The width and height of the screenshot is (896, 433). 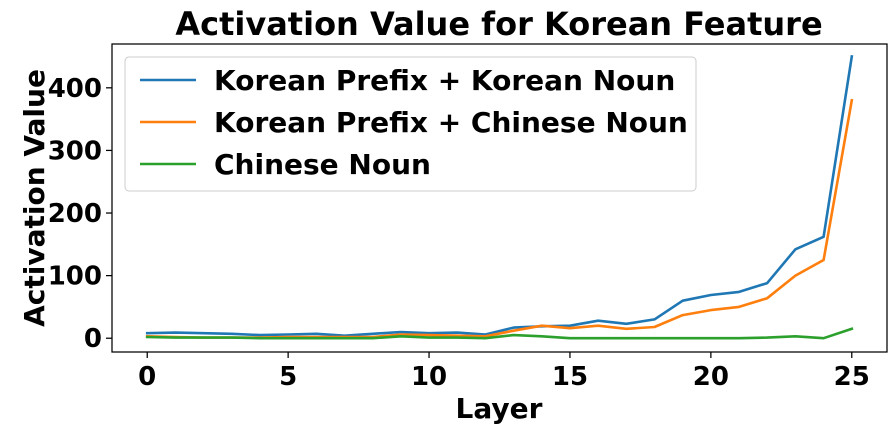 What do you see at coordinates (852, 377) in the screenshot?
I see `x-tick-label: 25` at bounding box center [852, 377].